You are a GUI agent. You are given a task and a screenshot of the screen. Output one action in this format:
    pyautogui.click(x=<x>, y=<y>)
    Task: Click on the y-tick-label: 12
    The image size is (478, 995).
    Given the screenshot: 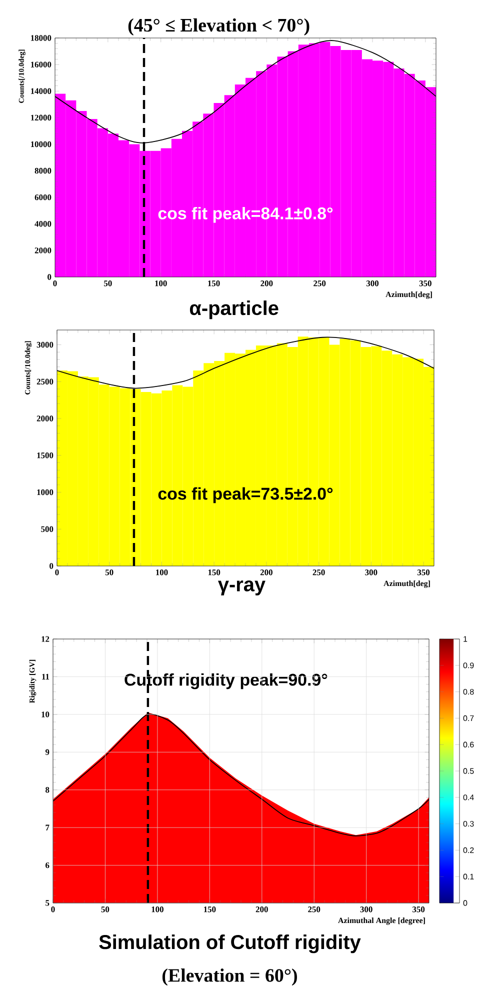 What is the action you would take?
    pyautogui.click(x=46, y=639)
    